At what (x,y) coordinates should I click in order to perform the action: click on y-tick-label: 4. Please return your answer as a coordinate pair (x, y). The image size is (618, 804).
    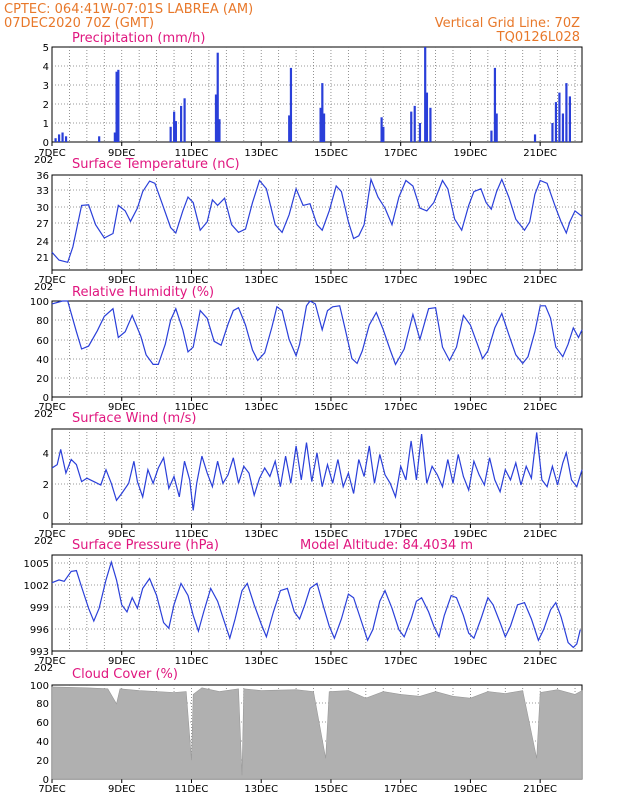
    Looking at the image, I should click on (46, 454).